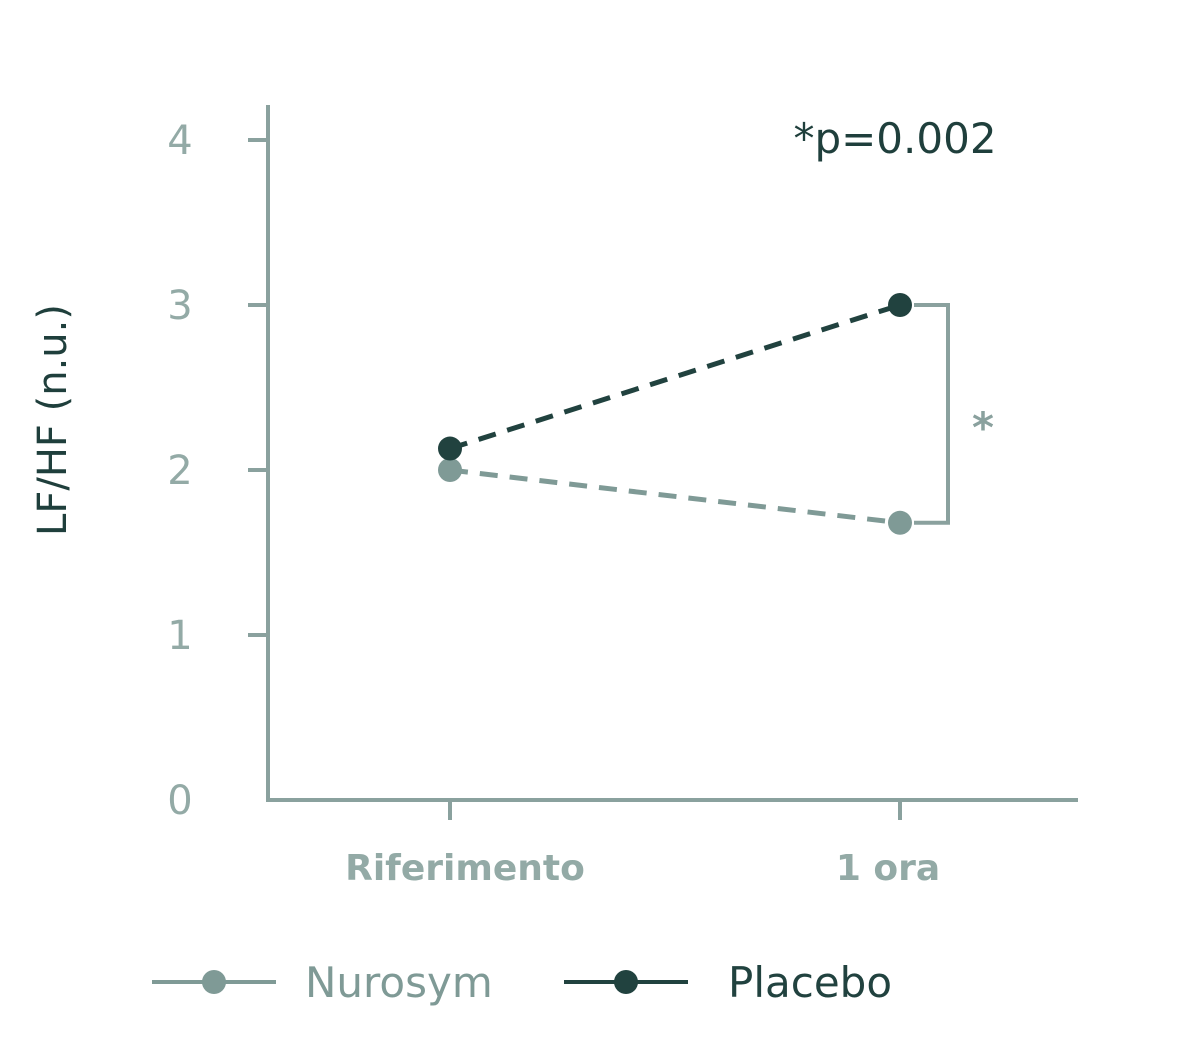  What do you see at coordinates (626, 982) in the screenshot?
I see `legend-marker-placebo` at bounding box center [626, 982].